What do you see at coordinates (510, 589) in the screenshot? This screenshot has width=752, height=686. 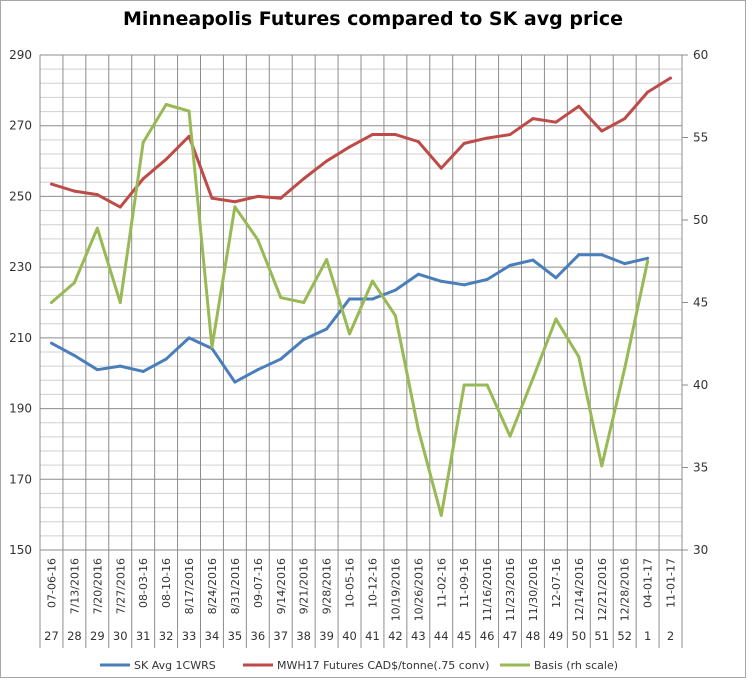 I see `x-category-label: 11/23/2016` at bounding box center [510, 589].